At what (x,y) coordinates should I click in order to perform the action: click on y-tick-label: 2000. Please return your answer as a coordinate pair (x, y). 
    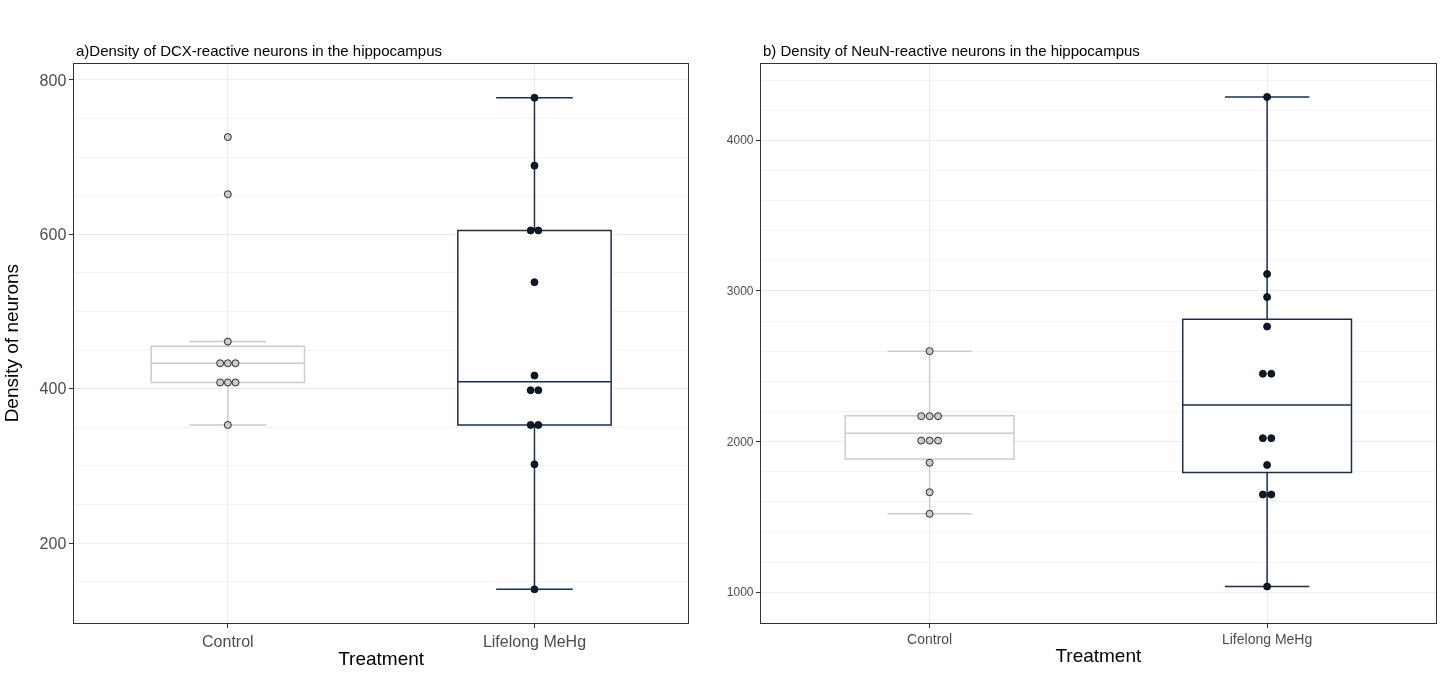
    Looking at the image, I should click on (740, 441).